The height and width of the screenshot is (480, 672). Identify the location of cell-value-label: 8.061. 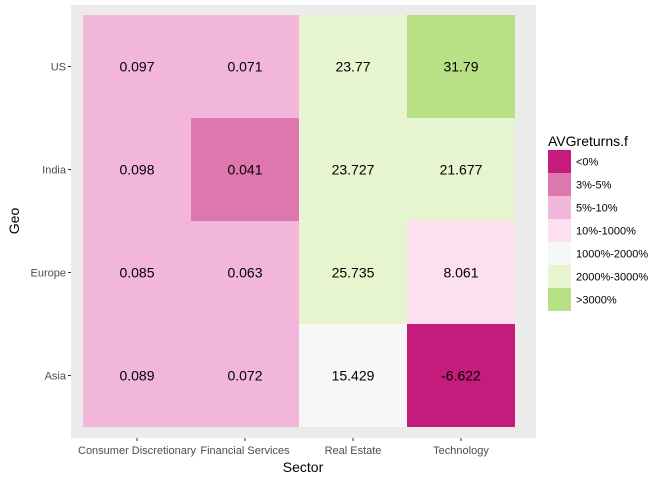
(460, 273).